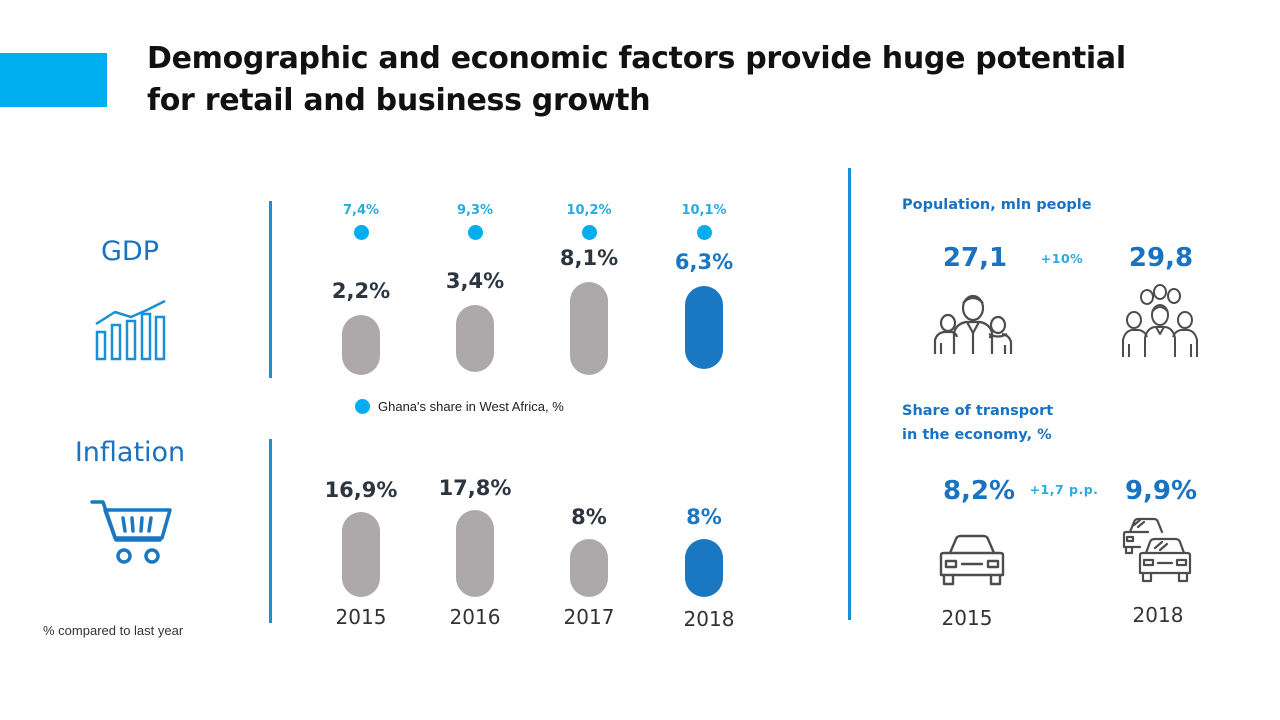 The image size is (1280, 720). What do you see at coordinates (1158, 615) in the screenshot?
I see `transport-year-2018: 2018` at bounding box center [1158, 615].